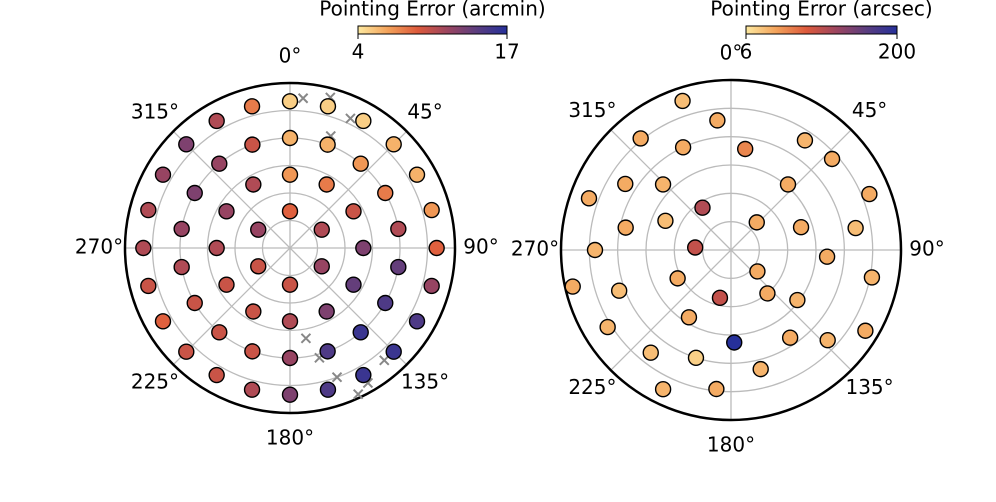 This screenshot has height=502, width=996. I want to click on theta-tick-label: 90°, so click(926, 249).